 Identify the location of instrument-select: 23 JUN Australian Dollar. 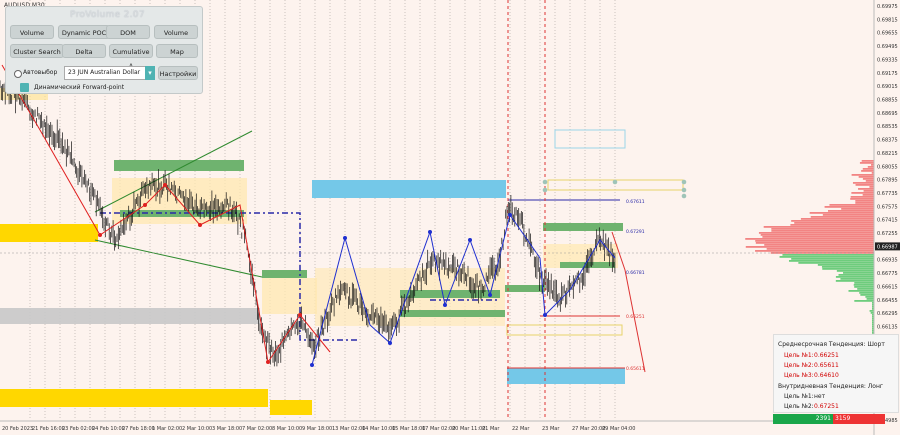
(109, 73).